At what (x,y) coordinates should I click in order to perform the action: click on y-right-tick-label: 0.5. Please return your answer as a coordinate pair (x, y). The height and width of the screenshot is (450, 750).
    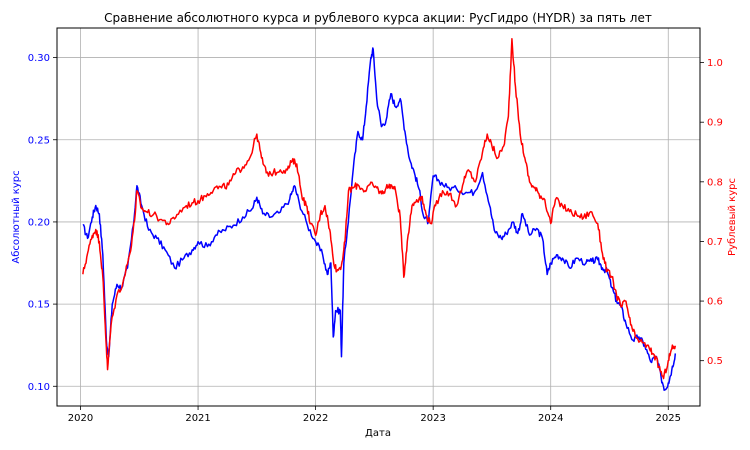
    Looking at the image, I should click on (715, 361).